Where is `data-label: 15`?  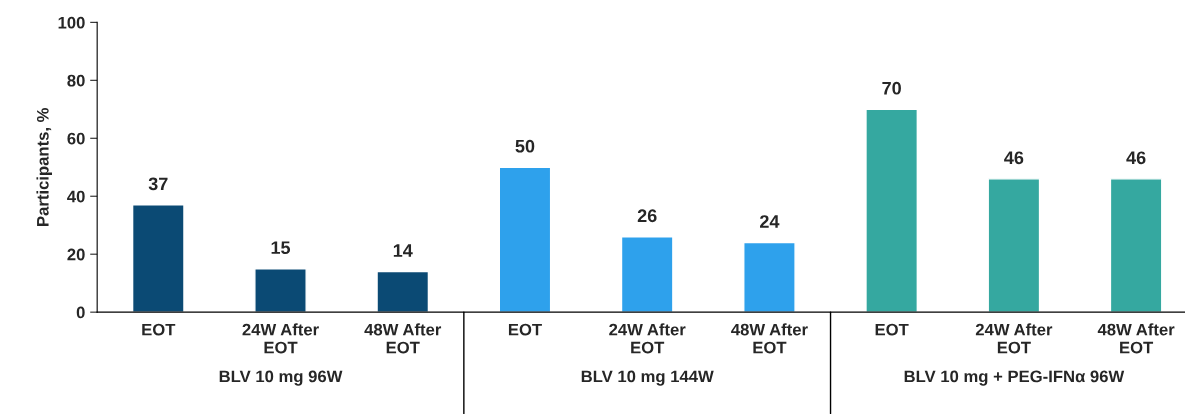
data-label: 15 is located at coordinates (281, 248).